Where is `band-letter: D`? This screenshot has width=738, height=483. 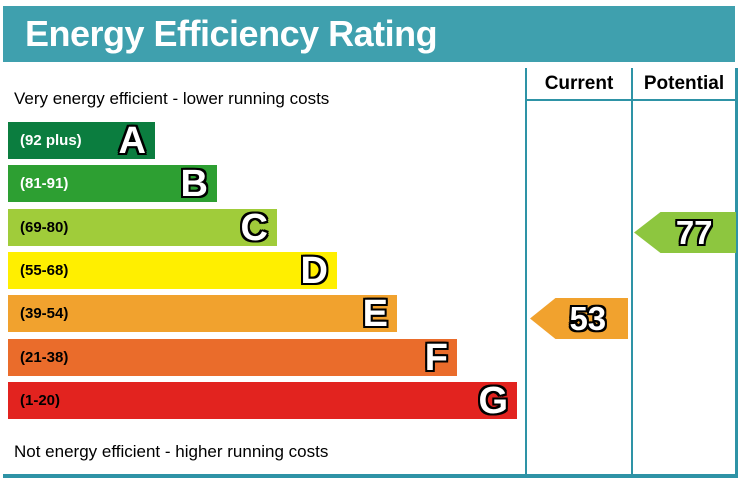
band-letter: D is located at coordinates (314, 271).